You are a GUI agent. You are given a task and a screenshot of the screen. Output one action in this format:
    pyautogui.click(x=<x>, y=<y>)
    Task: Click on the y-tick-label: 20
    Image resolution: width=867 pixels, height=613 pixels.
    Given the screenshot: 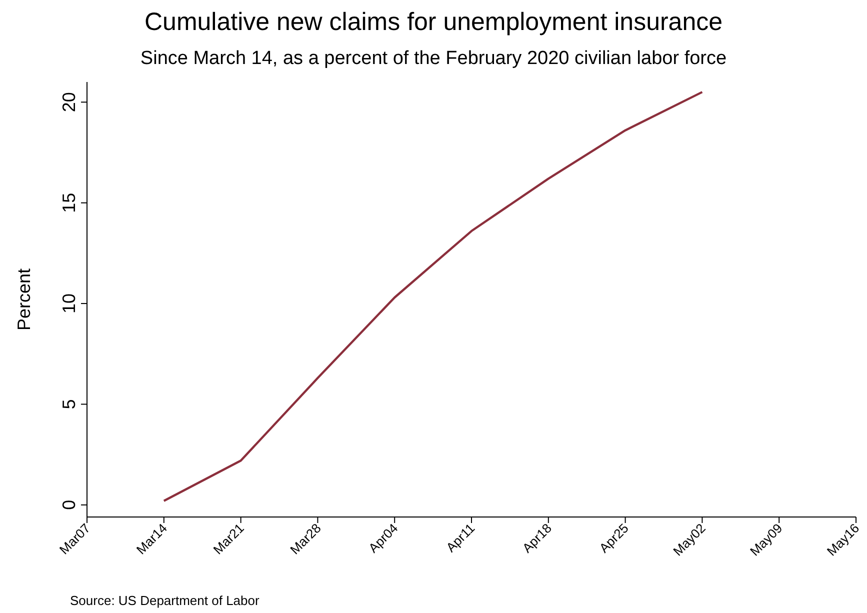 What is the action you would take?
    pyautogui.click(x=69, y=102)
    